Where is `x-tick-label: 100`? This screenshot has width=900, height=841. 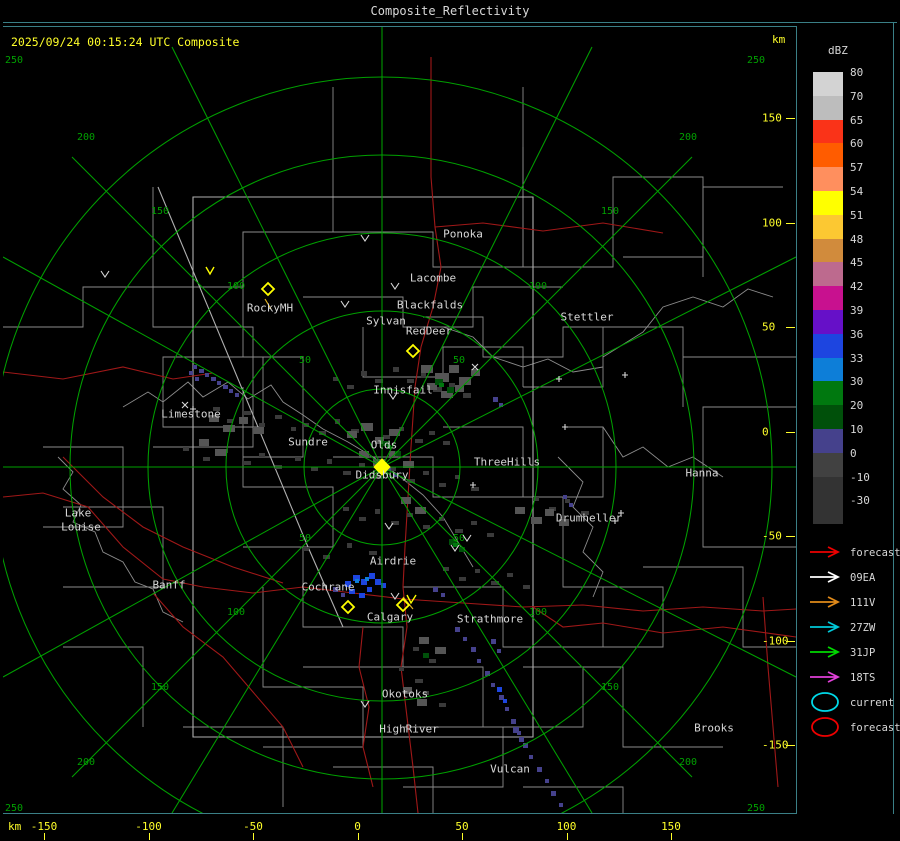 x-tick-label: 100 is located at coordinates (566, 826).